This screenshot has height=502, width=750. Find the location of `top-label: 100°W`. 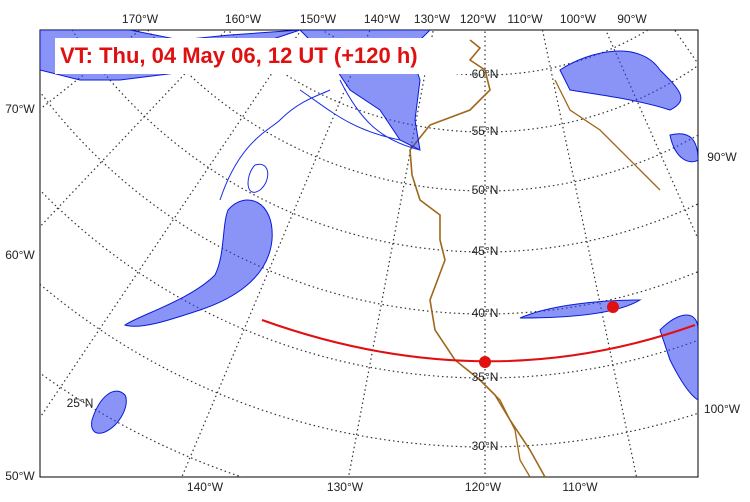

top-label: 100°W is located at coordinates (578, 19).